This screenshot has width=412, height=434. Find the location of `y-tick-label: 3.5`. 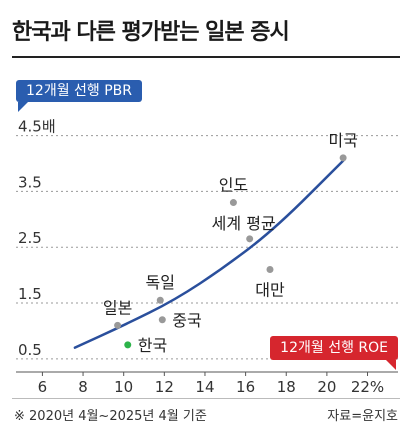

y-tick-label: 3.5 is located at coordinates (30, 182).